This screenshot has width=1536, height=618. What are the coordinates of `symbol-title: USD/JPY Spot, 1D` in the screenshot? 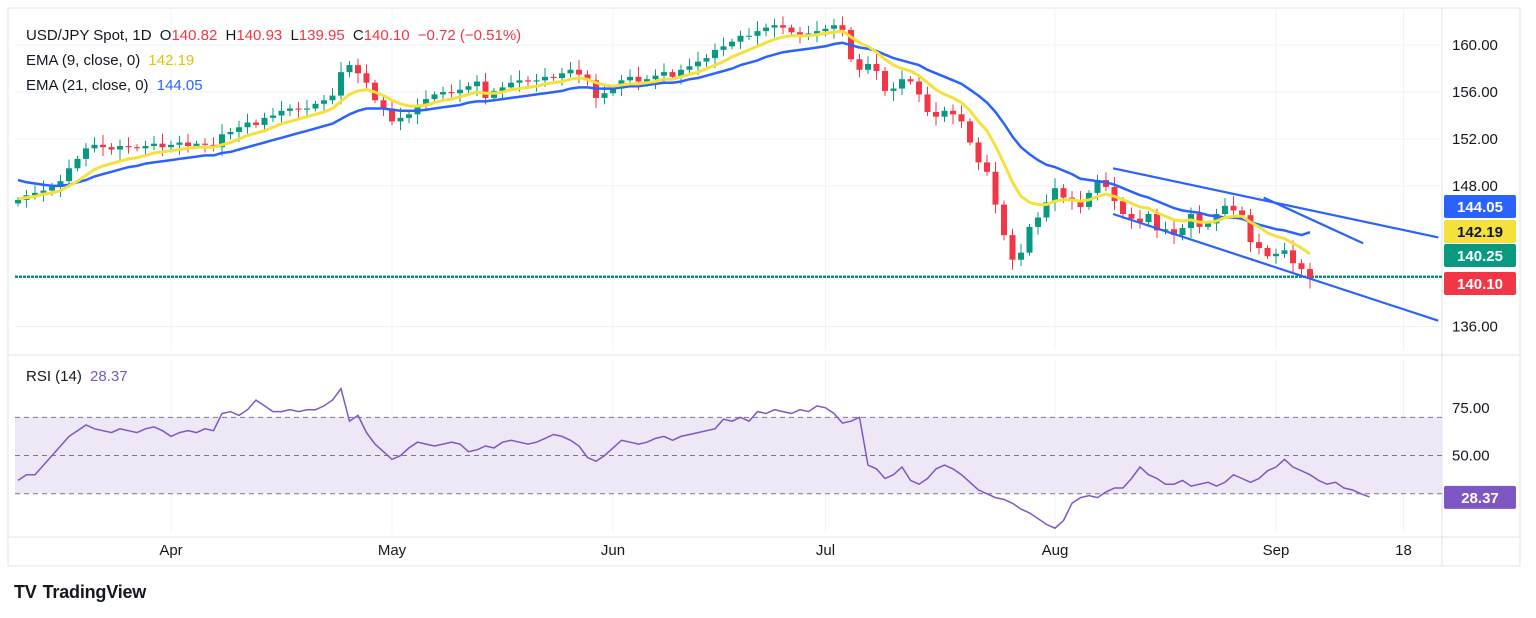 It's located at (89, 35).